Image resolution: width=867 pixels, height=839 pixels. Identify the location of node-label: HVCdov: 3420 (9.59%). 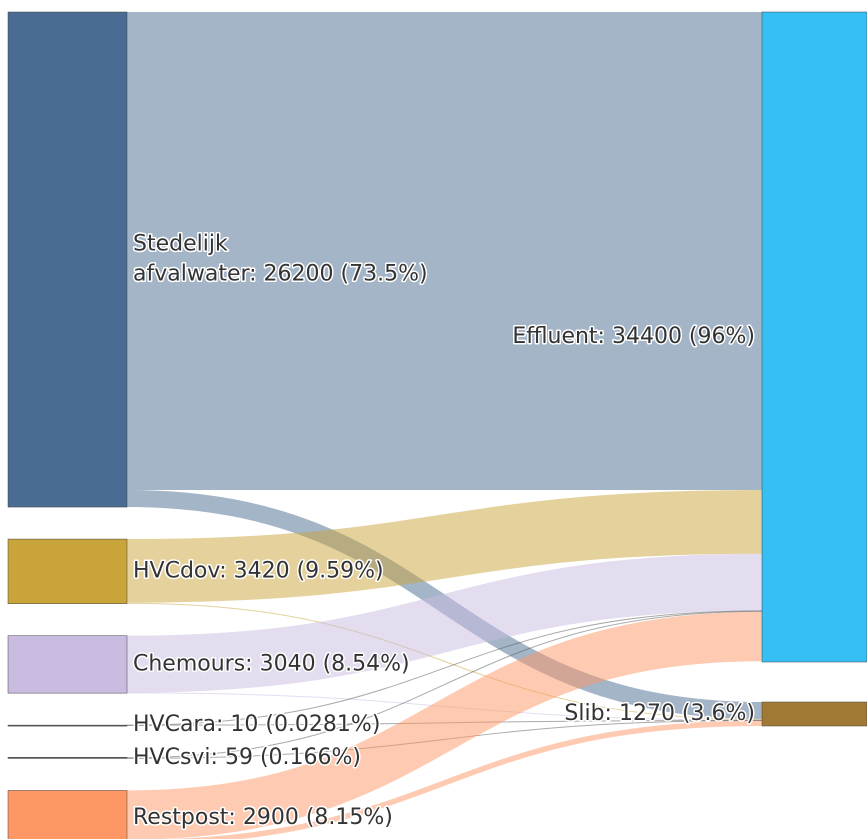
(258, 570).